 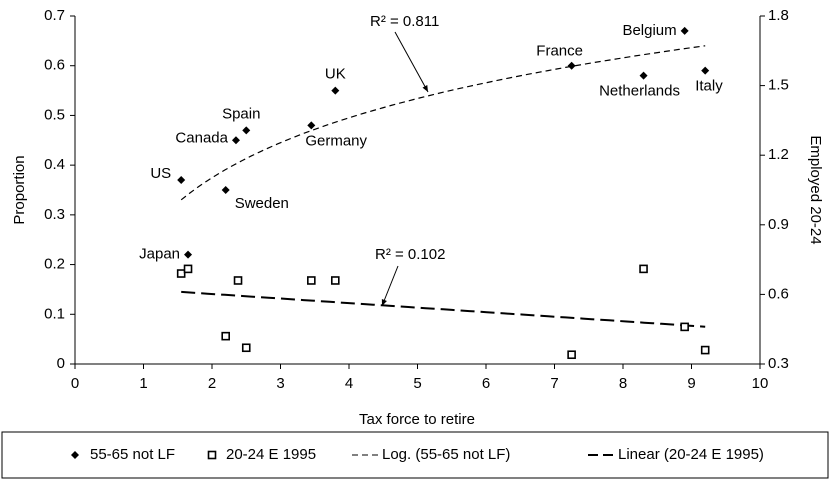 I want to click on point-label: Spain, so click(x=241, y=113).